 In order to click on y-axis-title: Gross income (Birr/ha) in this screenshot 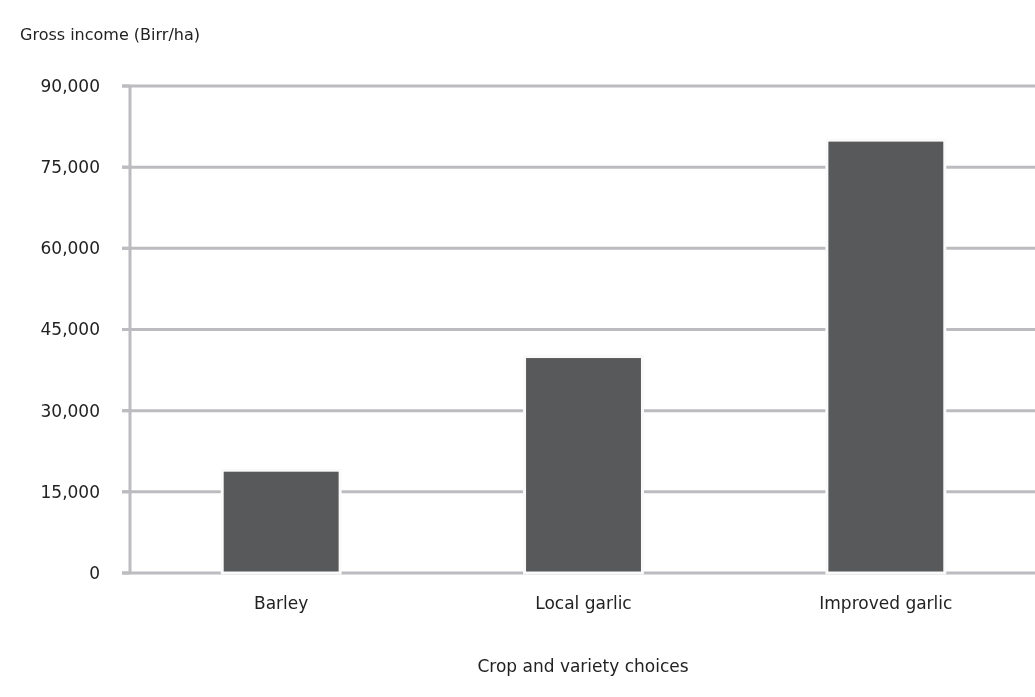, I will do `click(110, 34)`.